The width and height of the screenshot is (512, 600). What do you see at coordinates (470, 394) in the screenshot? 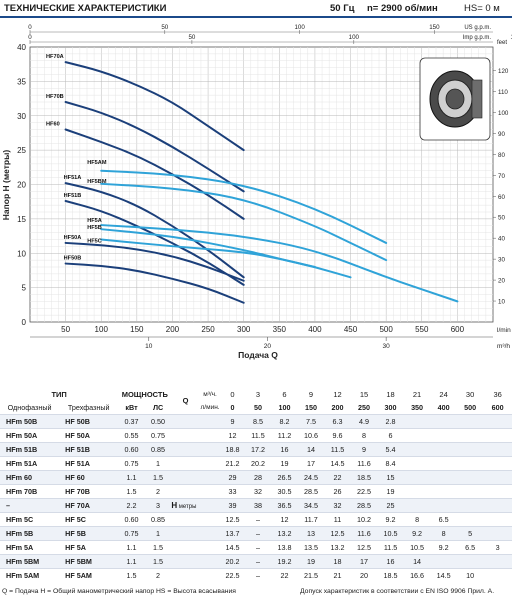
I see `header-m3h-value: 30` at bounding box center [470, 394].